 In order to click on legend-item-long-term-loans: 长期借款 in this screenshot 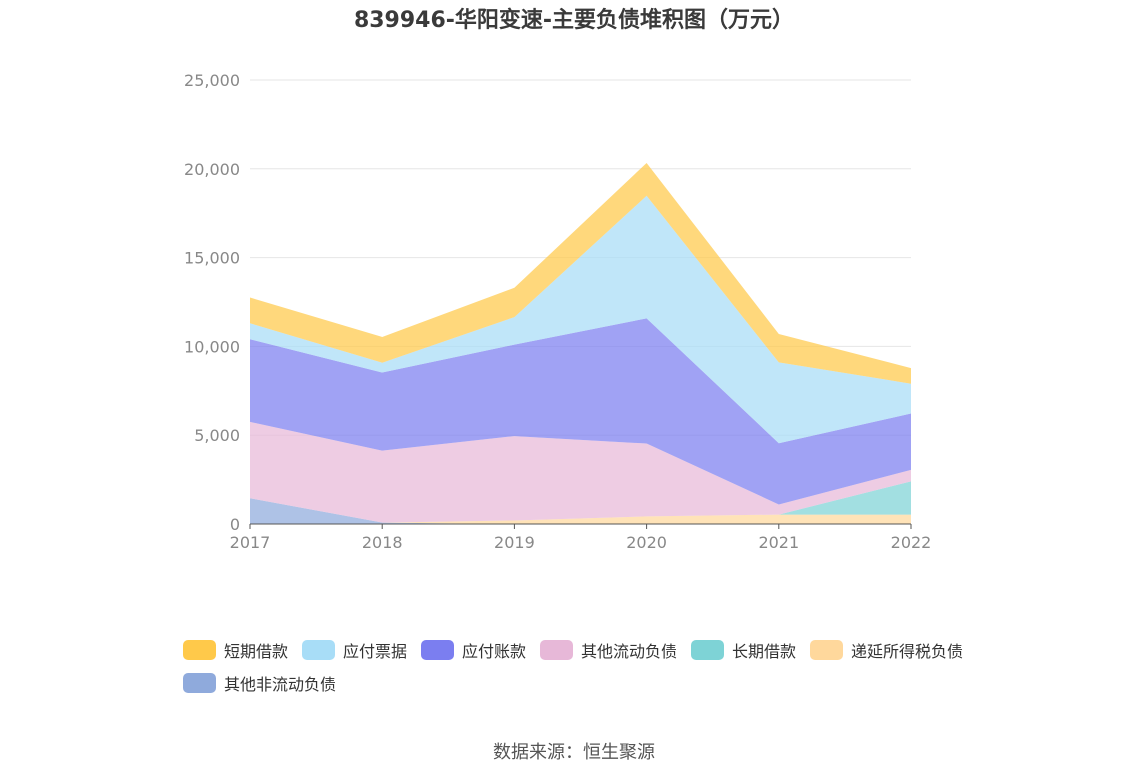, I will do `click(743, 650)`.